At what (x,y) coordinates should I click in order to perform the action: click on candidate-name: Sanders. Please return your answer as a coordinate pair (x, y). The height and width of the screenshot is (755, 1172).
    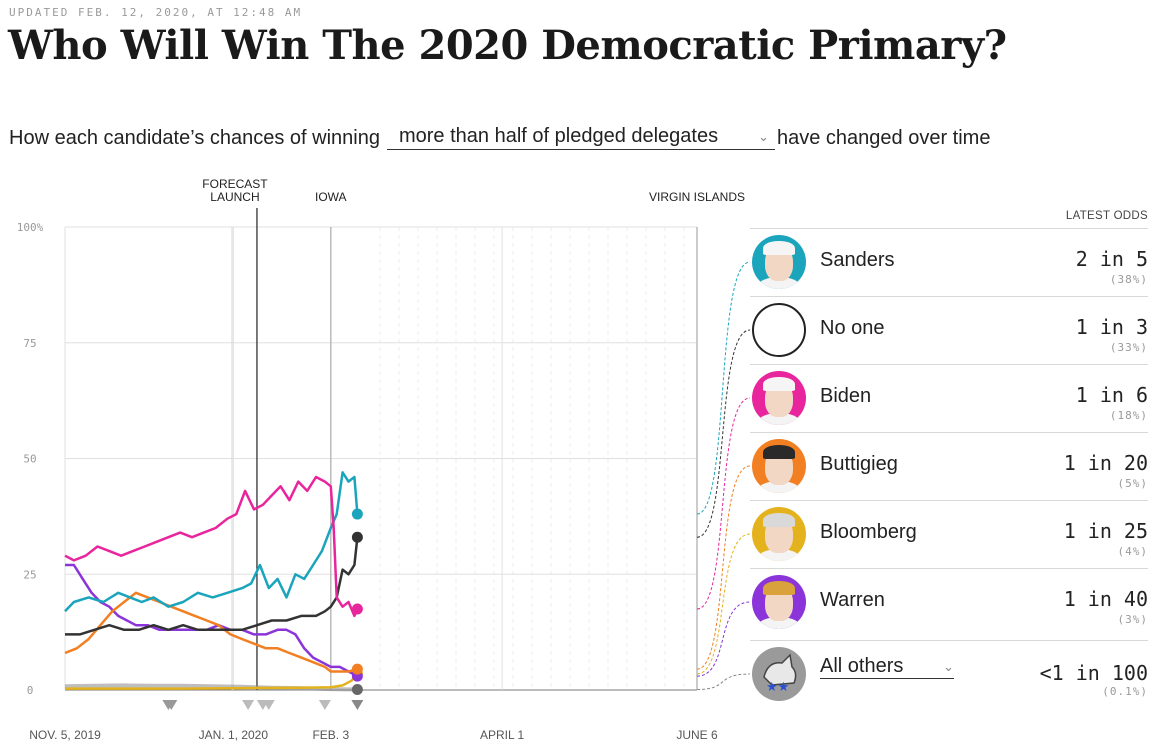
    Looking at the image, I should click on (857, 260).